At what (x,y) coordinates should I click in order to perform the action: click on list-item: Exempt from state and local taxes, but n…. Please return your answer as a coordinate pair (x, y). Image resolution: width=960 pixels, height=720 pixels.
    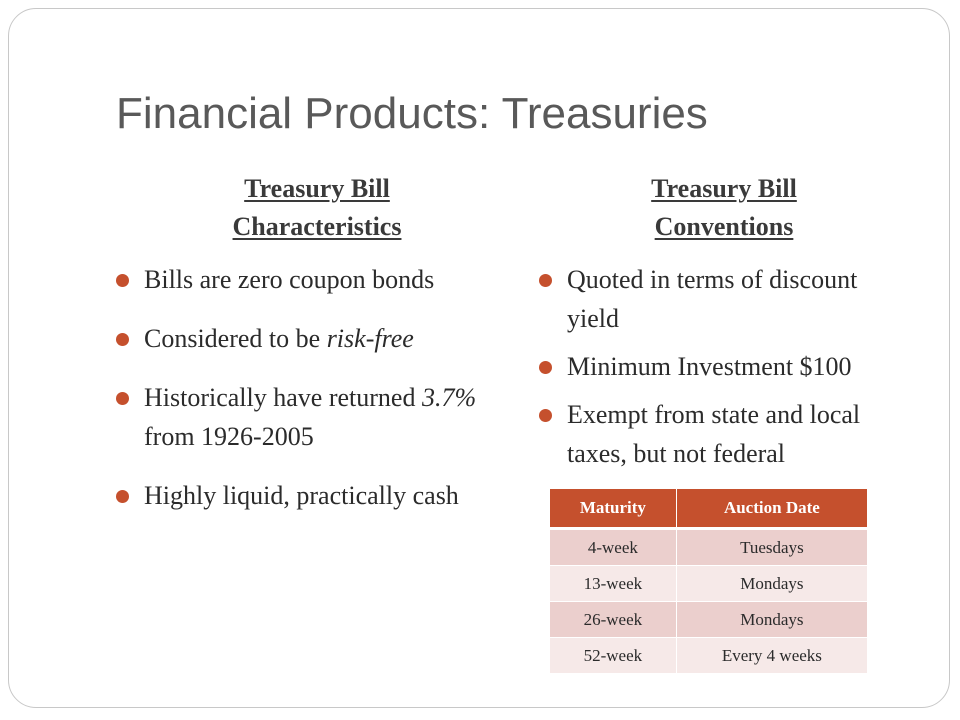
    Looking at the image, I should click on (726, 434).